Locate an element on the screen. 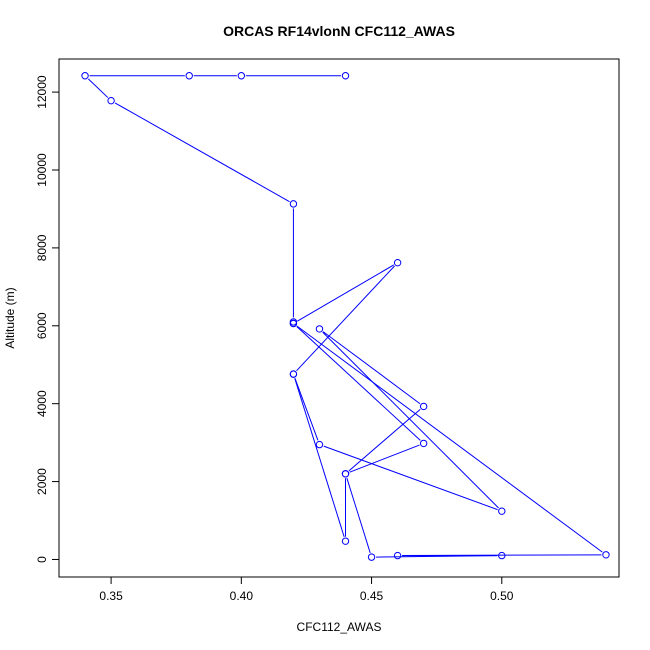 The image size is (650, 650). y-tick-label: 8000 is located at coordinates (42, 247).